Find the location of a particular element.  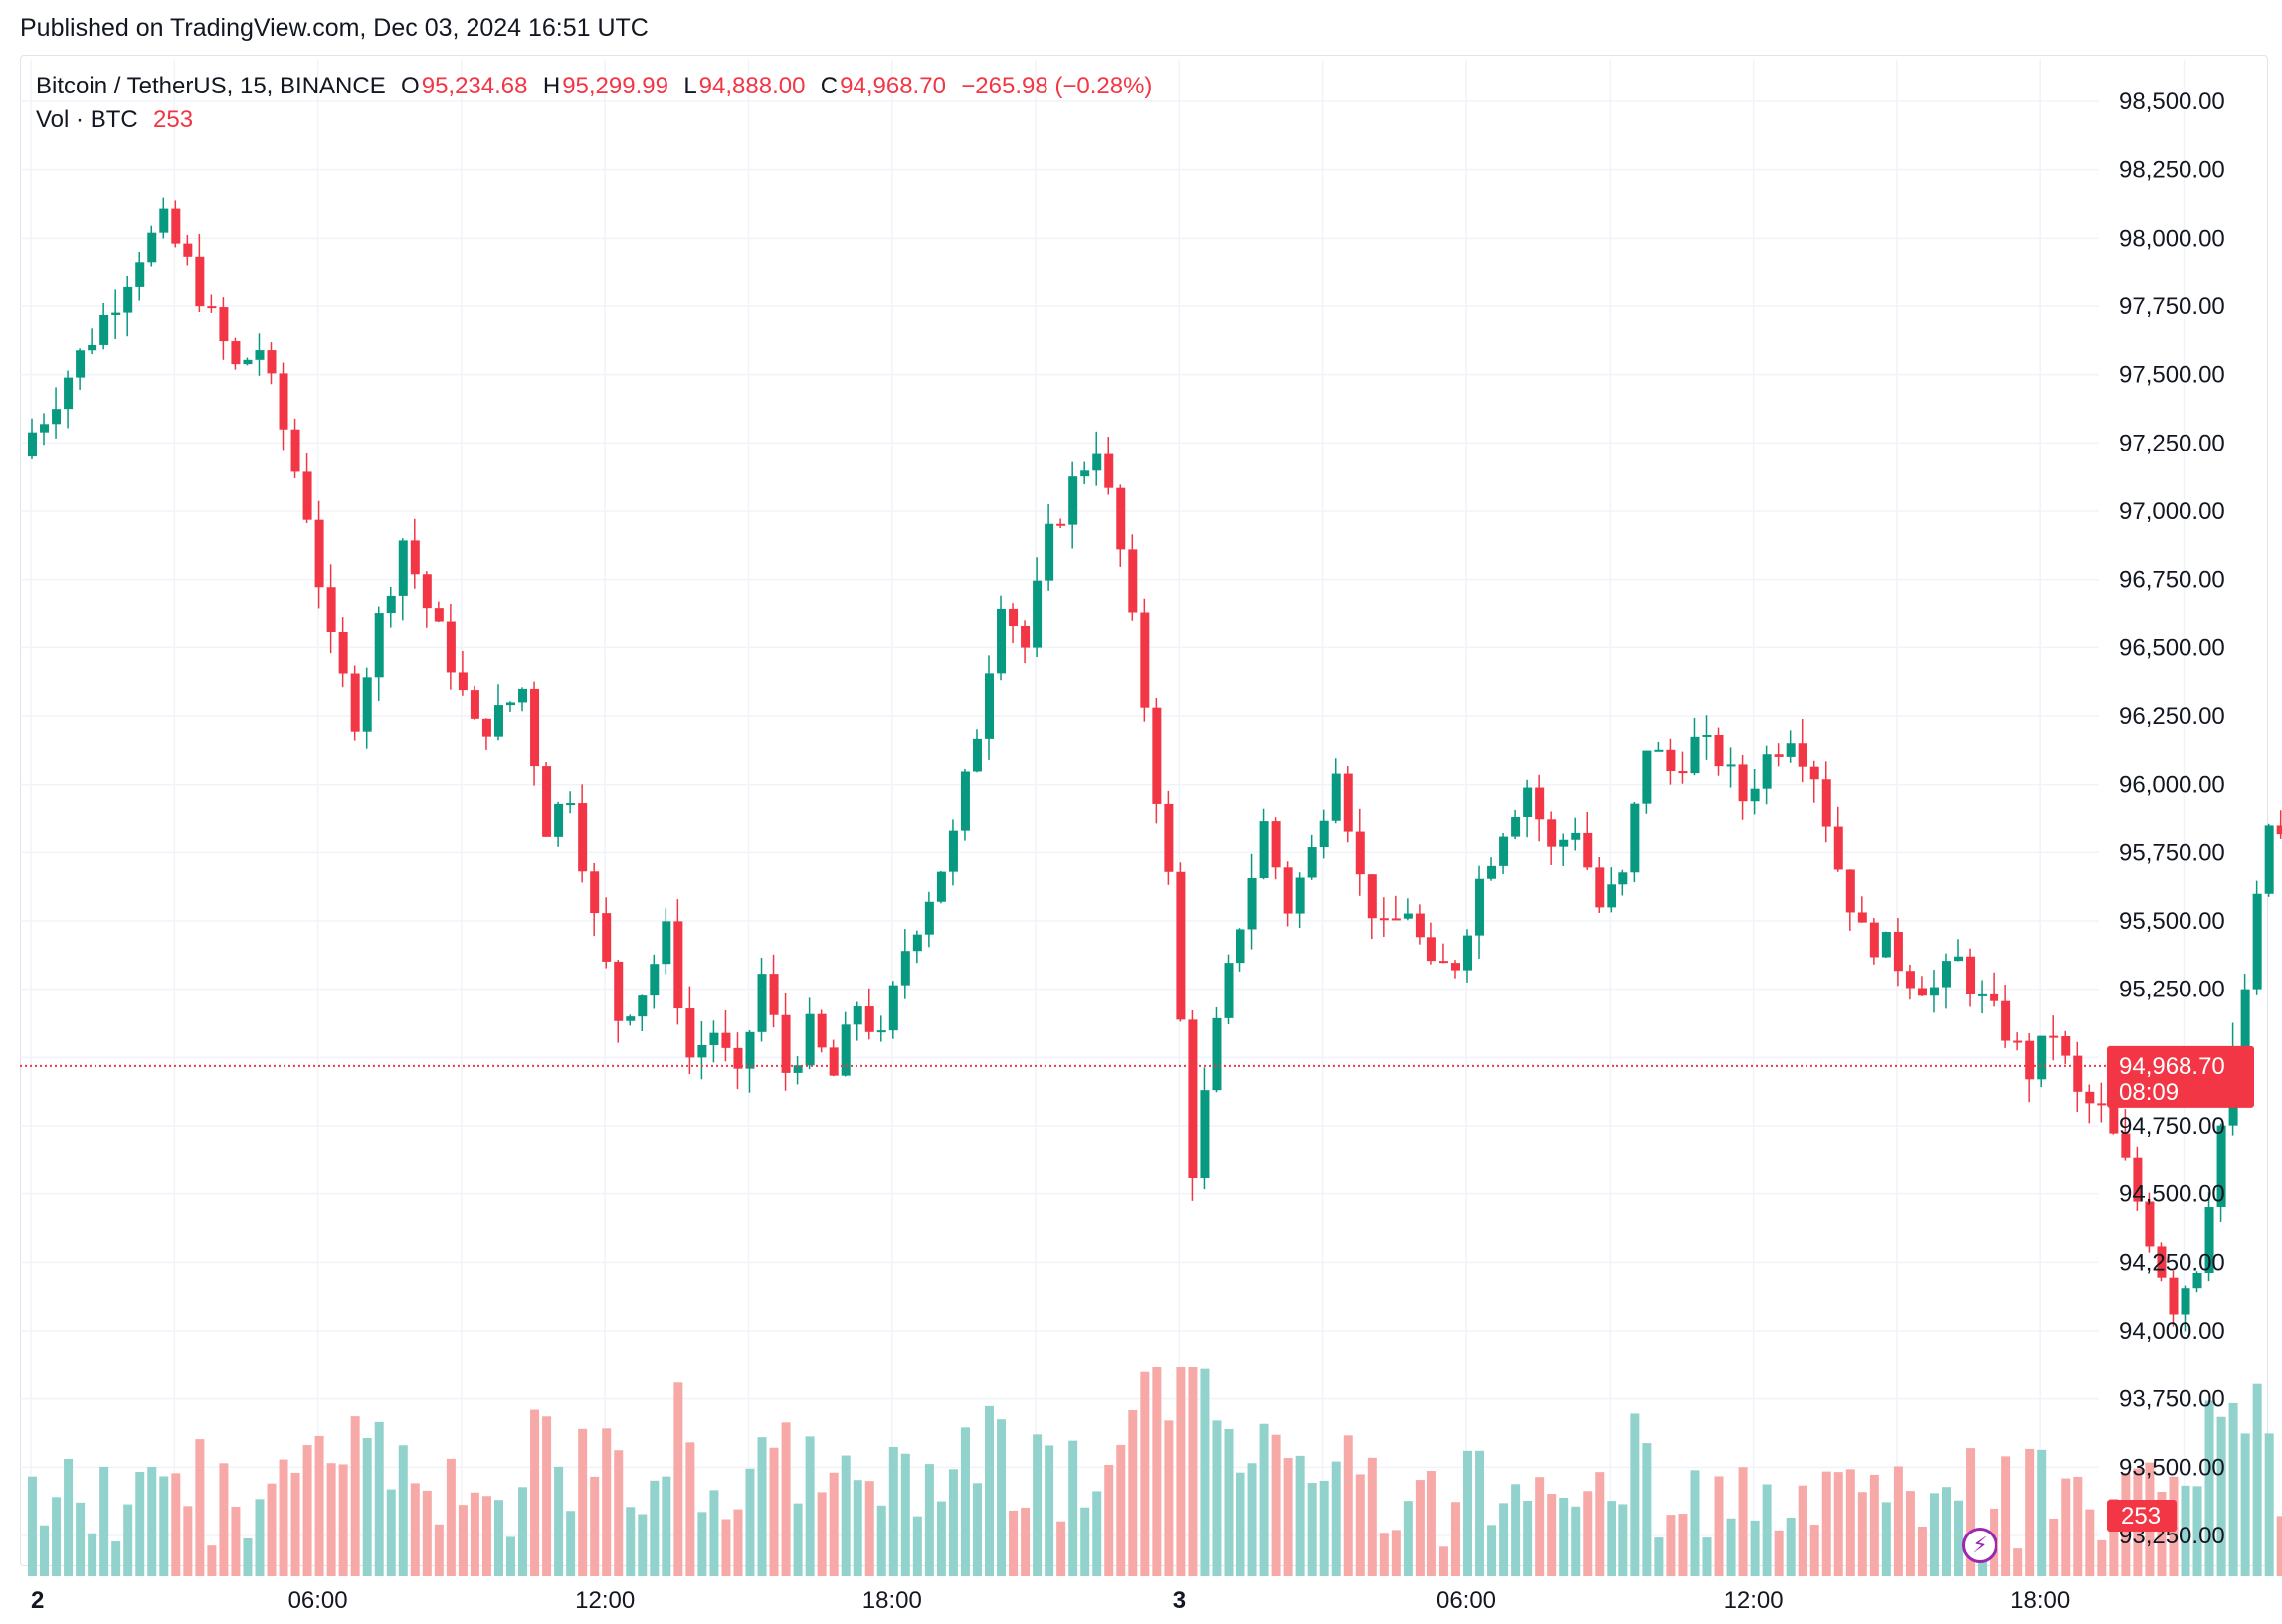

lightning-icon: ⚡ is located at coordinates (1979, 1545).